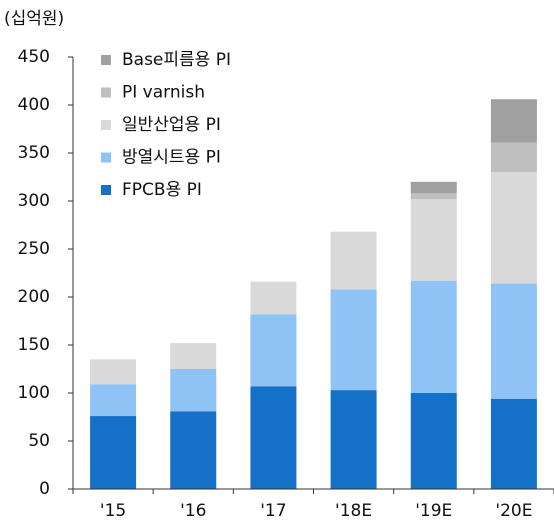 The height and width of the screenshot is (527, 554). What do you see at coordinates (44, 489) in the screenshot?
I see `y-tick-label: 0` at bounding box center [44, 489].